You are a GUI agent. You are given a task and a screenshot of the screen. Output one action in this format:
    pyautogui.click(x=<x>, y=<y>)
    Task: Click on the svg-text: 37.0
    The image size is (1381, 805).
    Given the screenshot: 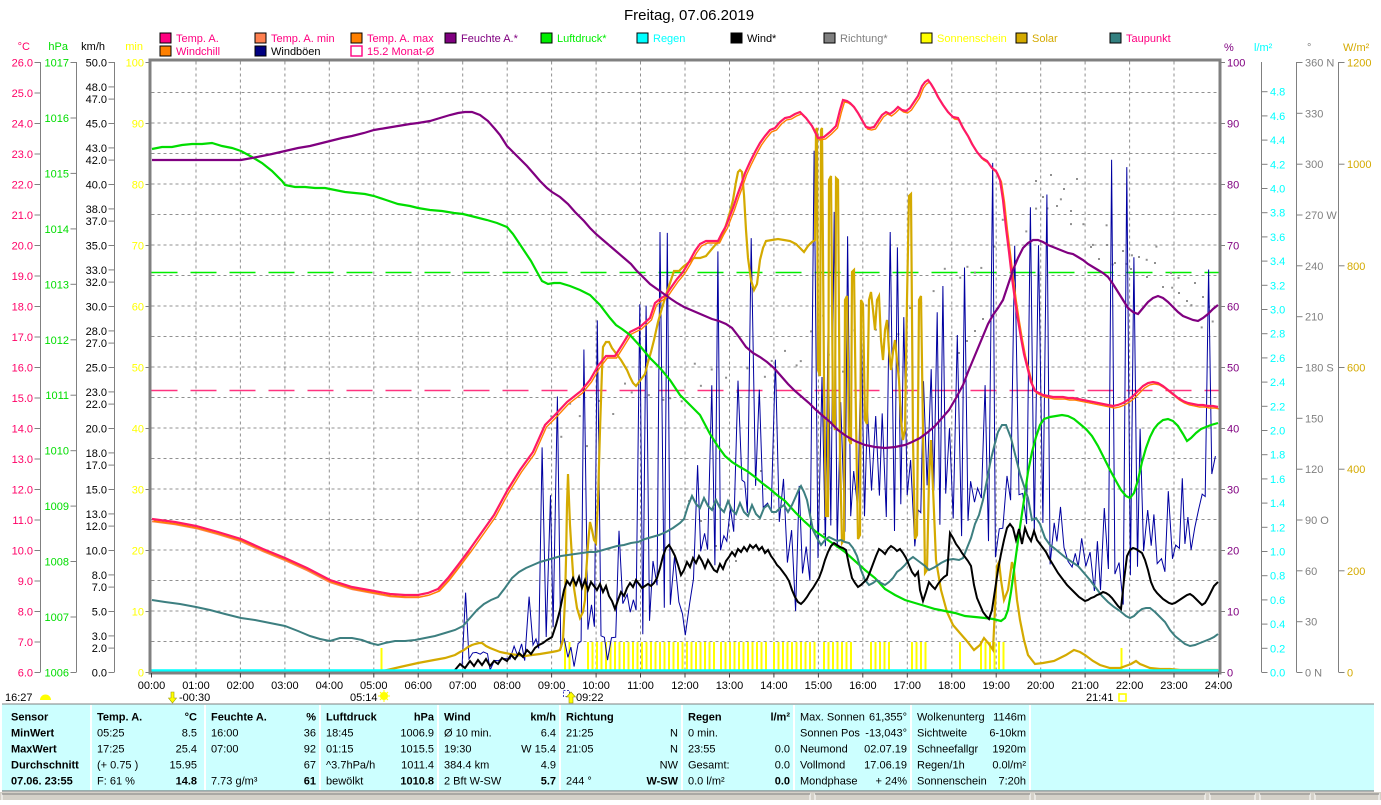 What is the action you would take?
    pyautogui.click(x=96, y=222)
    